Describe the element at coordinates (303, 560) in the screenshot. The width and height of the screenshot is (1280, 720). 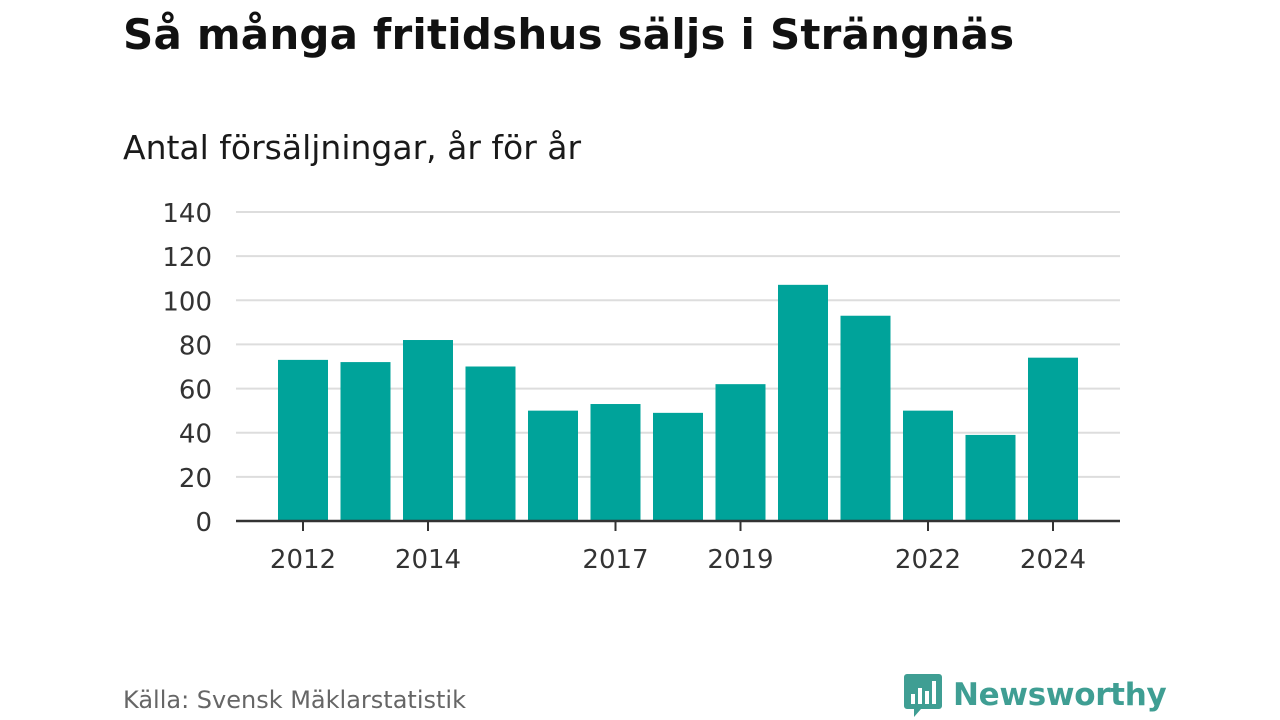
I see `x-tick-label: 2012` at that location.